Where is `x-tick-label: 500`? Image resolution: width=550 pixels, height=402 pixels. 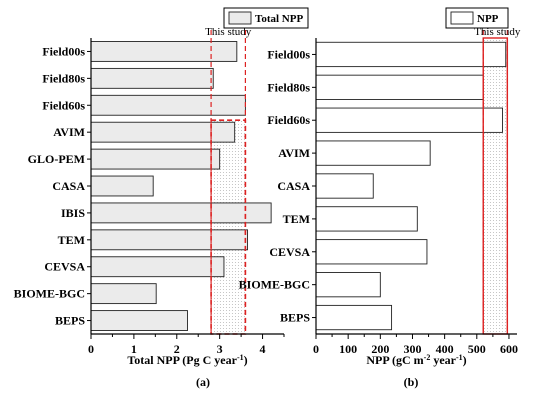
x-tick-label: 500 is located at coordinates (477, 349).